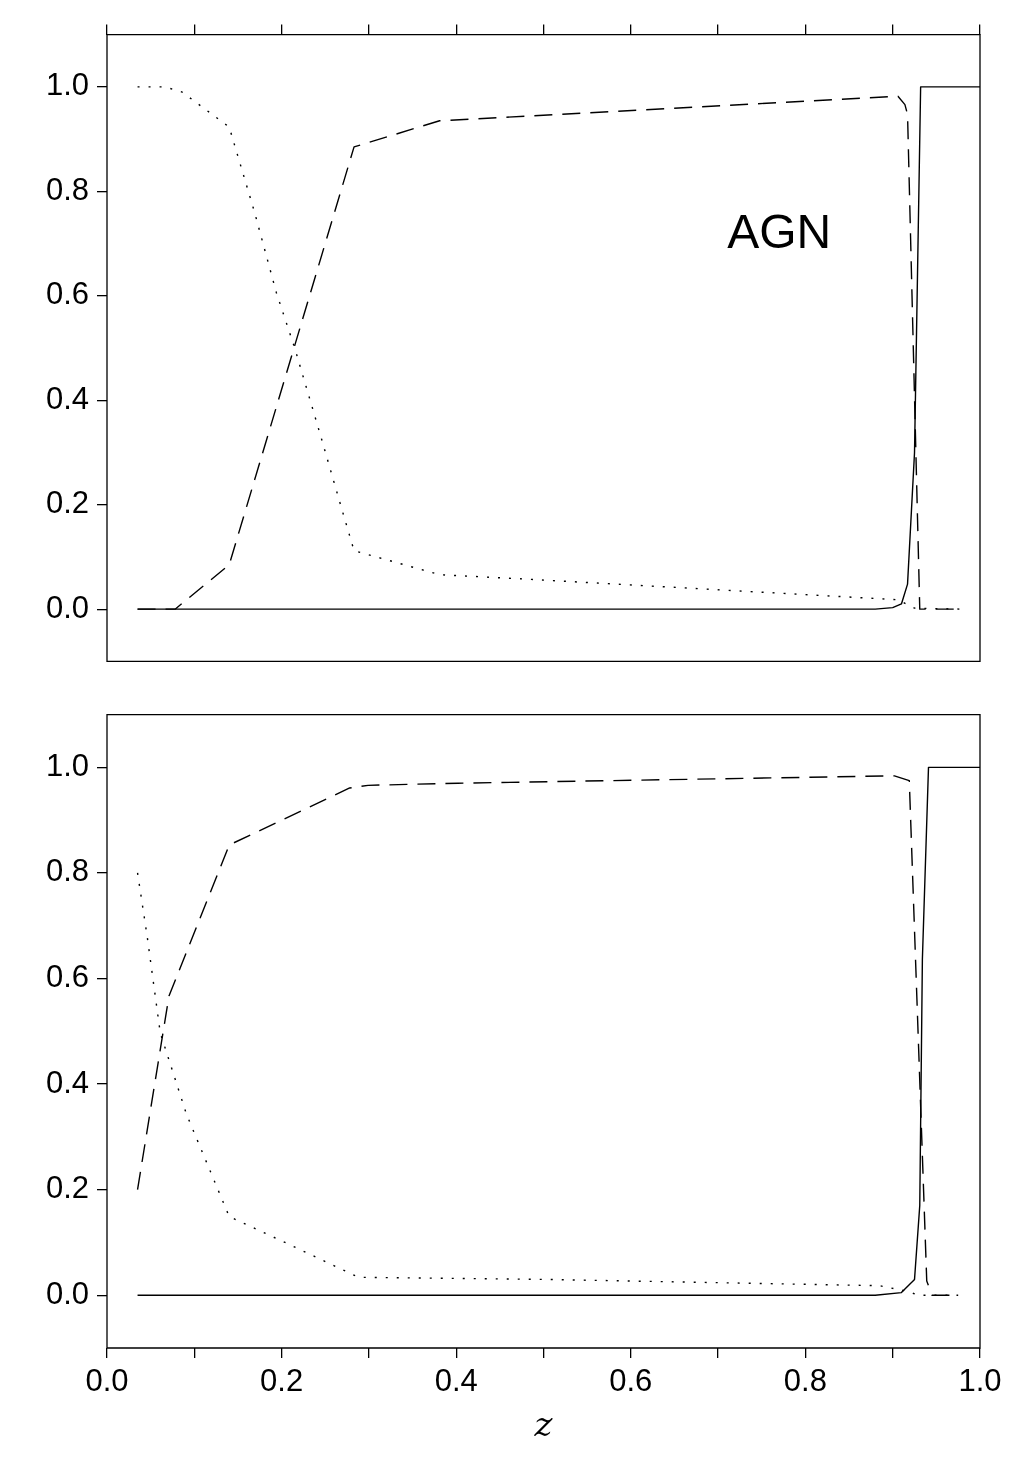 The image size is (1018, 1462). Describe the element at coordinates (631, 1381) in the screenshot. I see `x-tick-label: 0.6` at that location.